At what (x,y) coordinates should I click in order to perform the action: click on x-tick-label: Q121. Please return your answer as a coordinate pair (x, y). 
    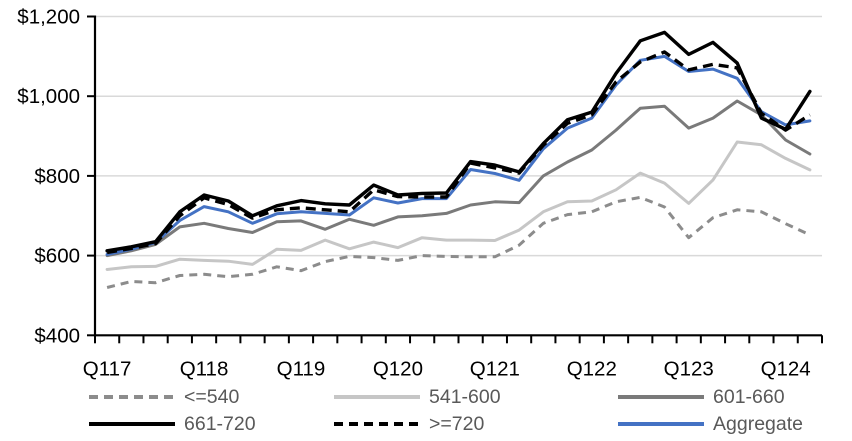
    Looking at the image, I should click on (495, 368).